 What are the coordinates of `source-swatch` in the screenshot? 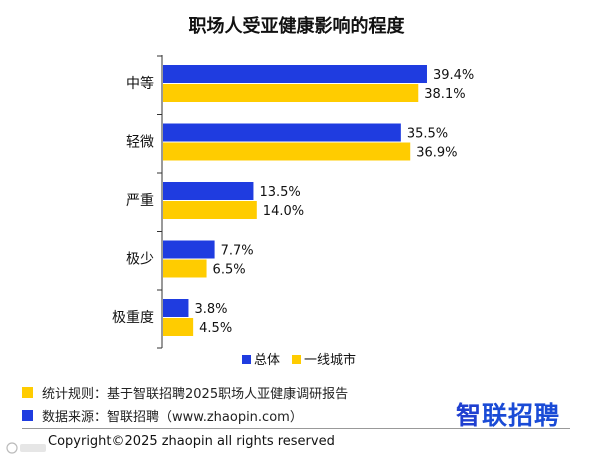 It's located at (27, 415).